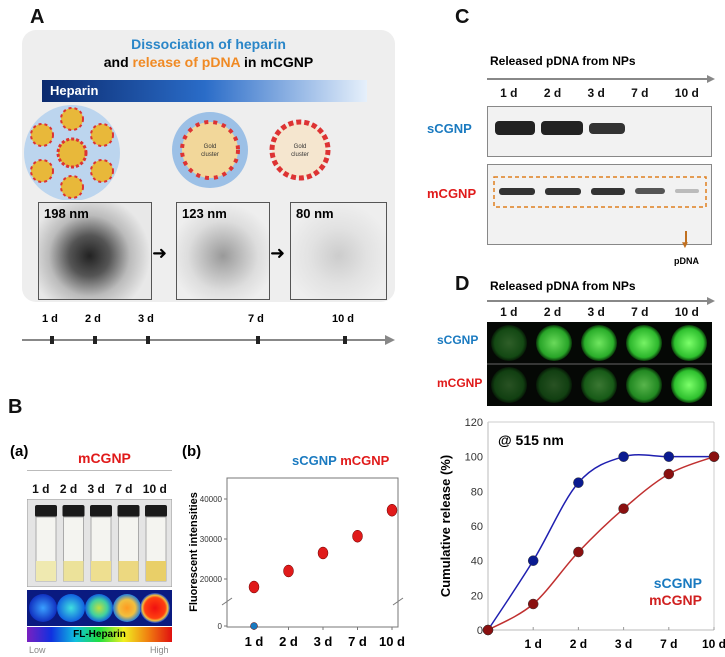  I want to click on svg-text: Gold, so click(300, 147).